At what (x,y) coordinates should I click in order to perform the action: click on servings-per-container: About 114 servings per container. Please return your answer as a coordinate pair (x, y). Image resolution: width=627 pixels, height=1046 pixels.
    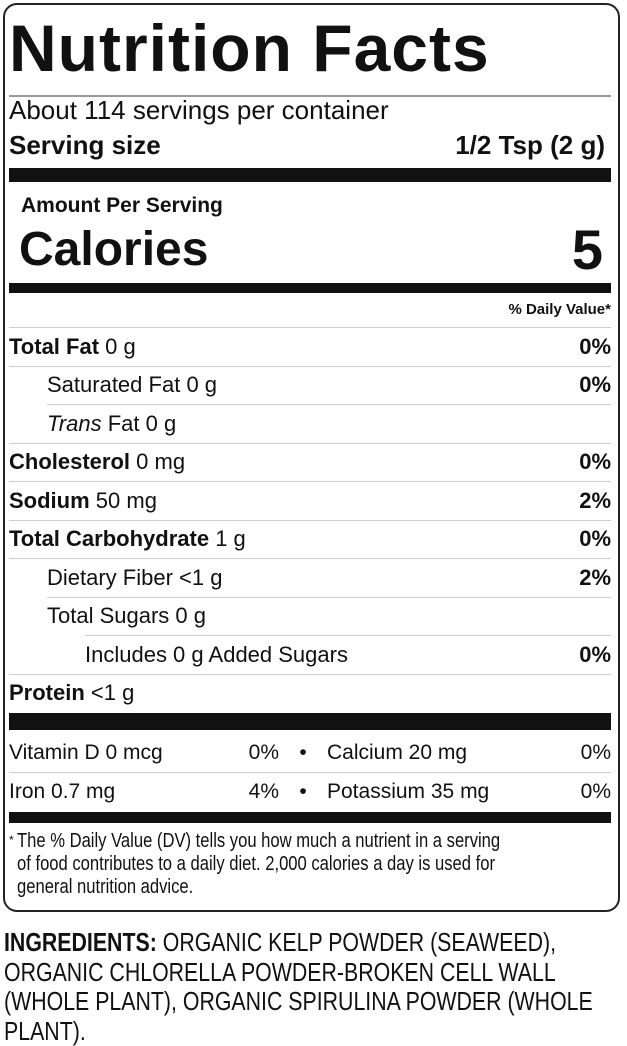
    Looking at the image, I should click on (199, 110).